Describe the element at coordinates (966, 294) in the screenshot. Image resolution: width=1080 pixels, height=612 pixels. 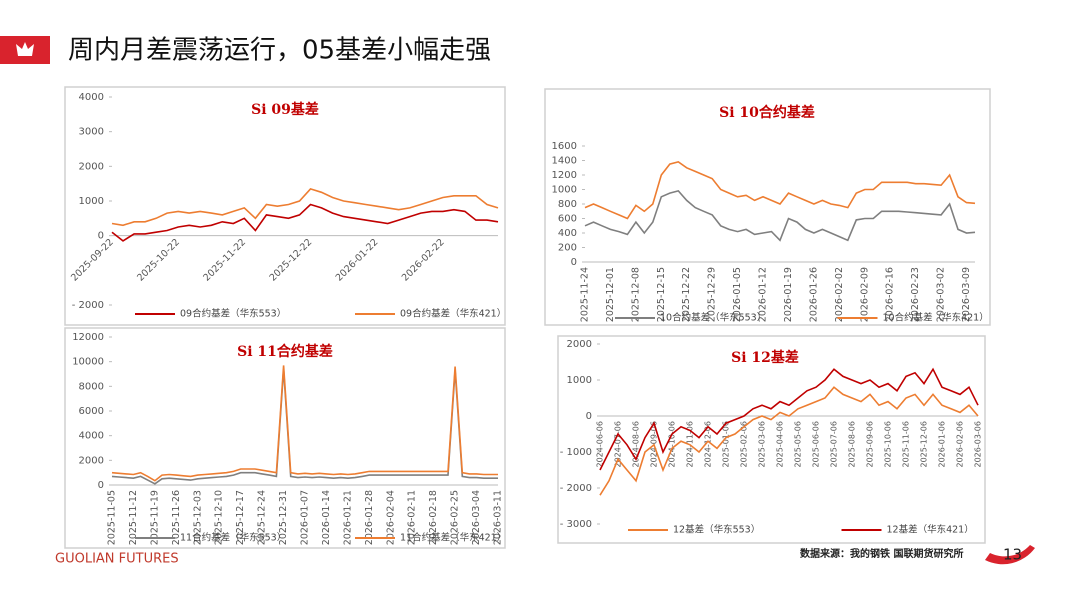
I see `x-tick-label: 2026-03-09` at that location.